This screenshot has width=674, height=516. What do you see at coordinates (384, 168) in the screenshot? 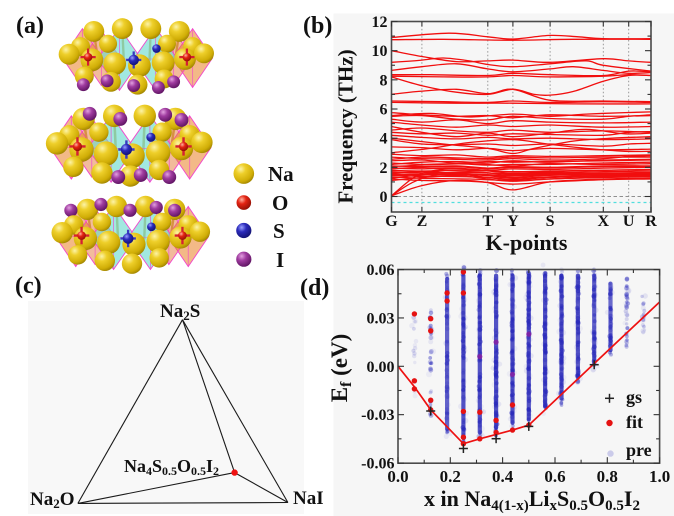
I see `svg-text: 2` at bounding box center [384, 168].